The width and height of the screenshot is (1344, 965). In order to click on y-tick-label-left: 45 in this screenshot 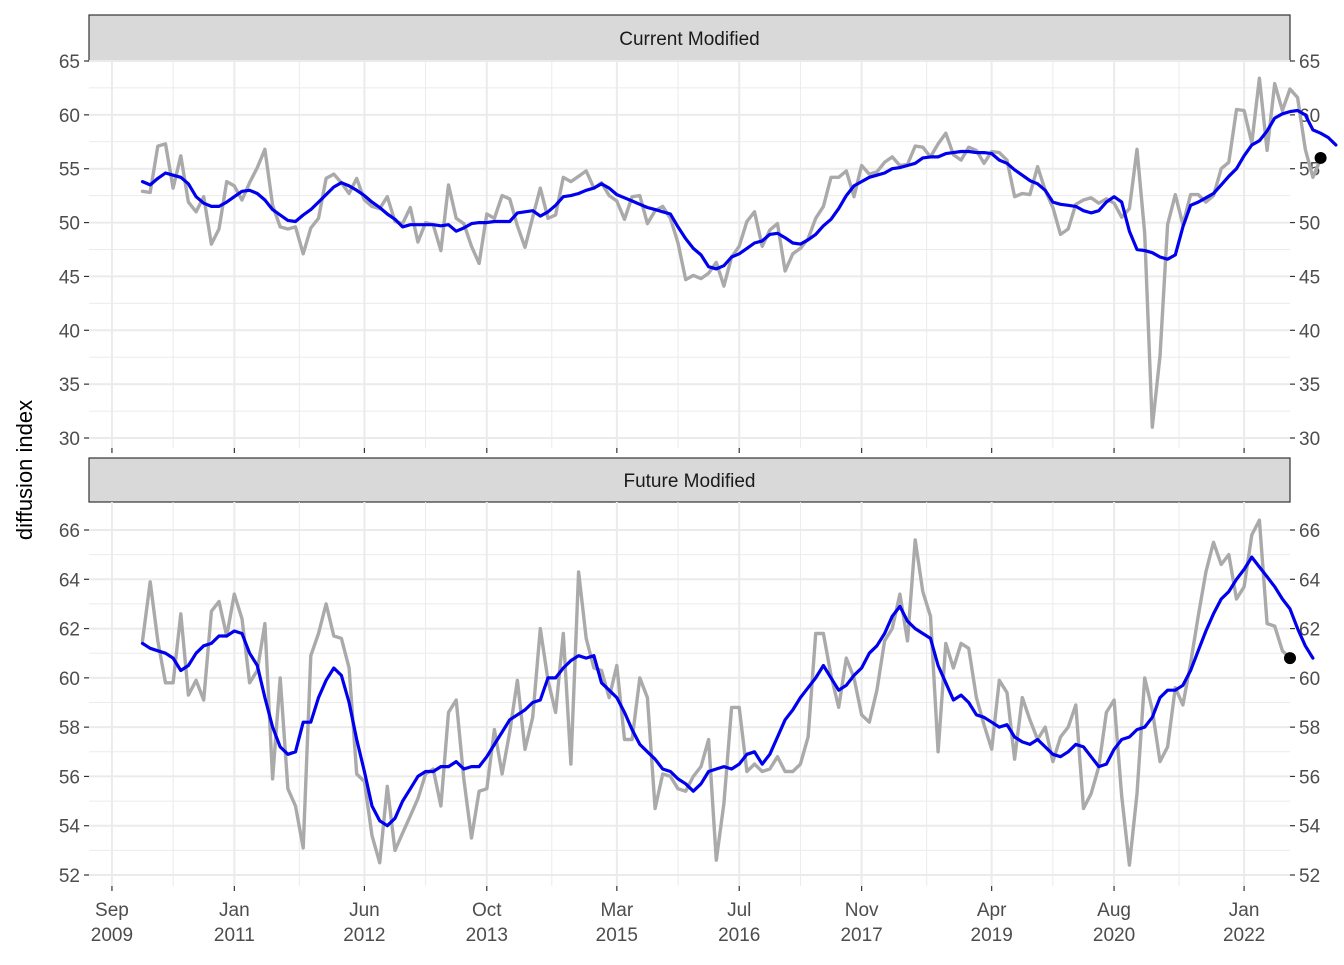, I will do `click(69, 277)`.